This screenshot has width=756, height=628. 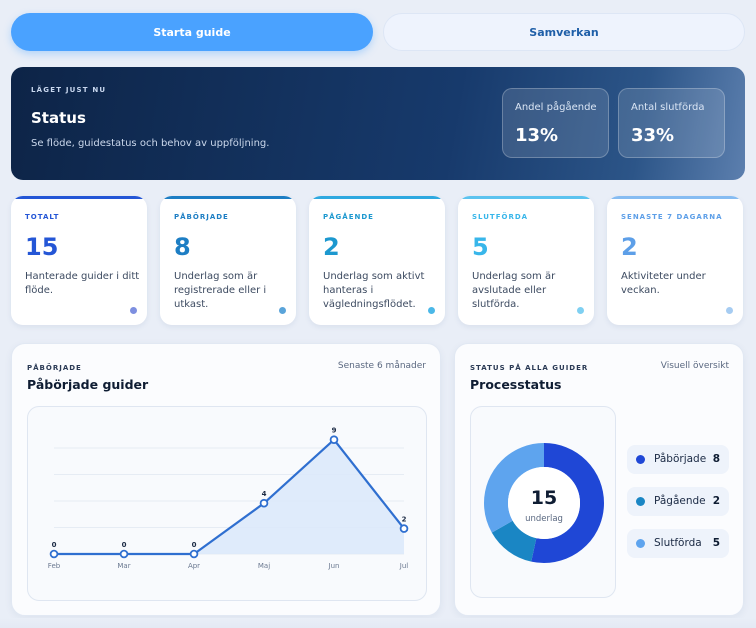 I want to click on collaboration-button: Samverkan, so click(x=564, y=32).